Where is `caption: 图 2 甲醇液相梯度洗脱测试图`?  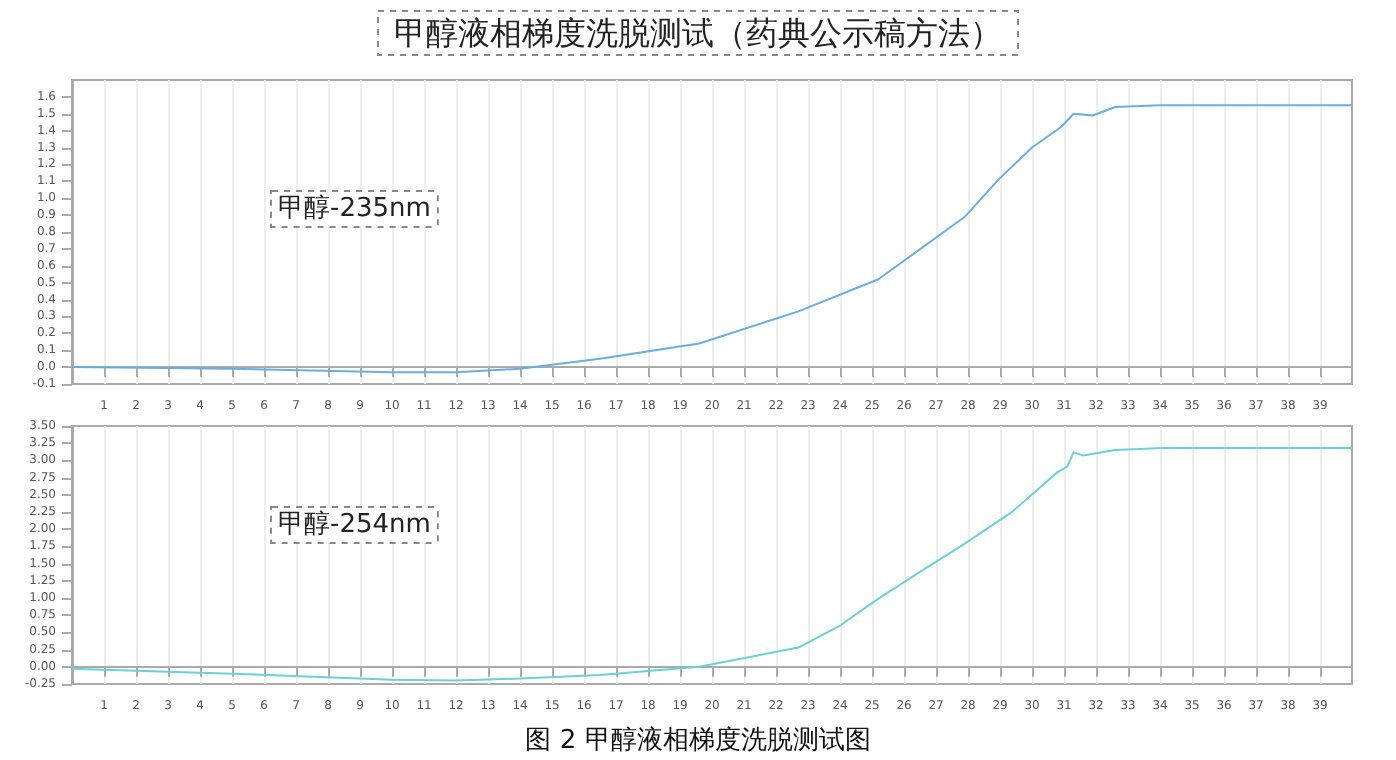
caption: 图 2 甲醇液相梯度洗脱测试图 is located at coordinates (698, 740).